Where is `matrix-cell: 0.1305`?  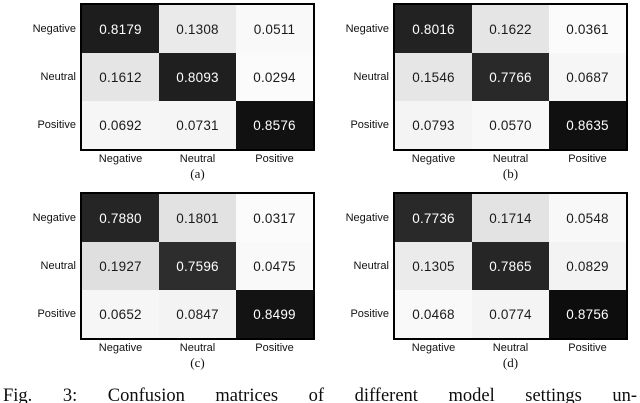 matrix-cell: 0.1305 is located at coordinates (433, 266).